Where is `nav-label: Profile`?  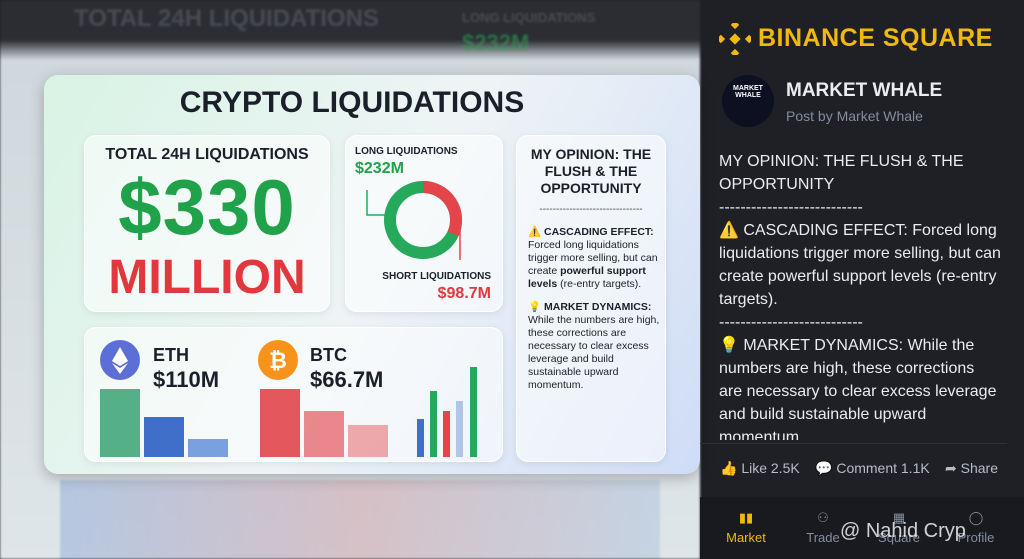
nav-label: Profile is located at coordinates (976, 537).